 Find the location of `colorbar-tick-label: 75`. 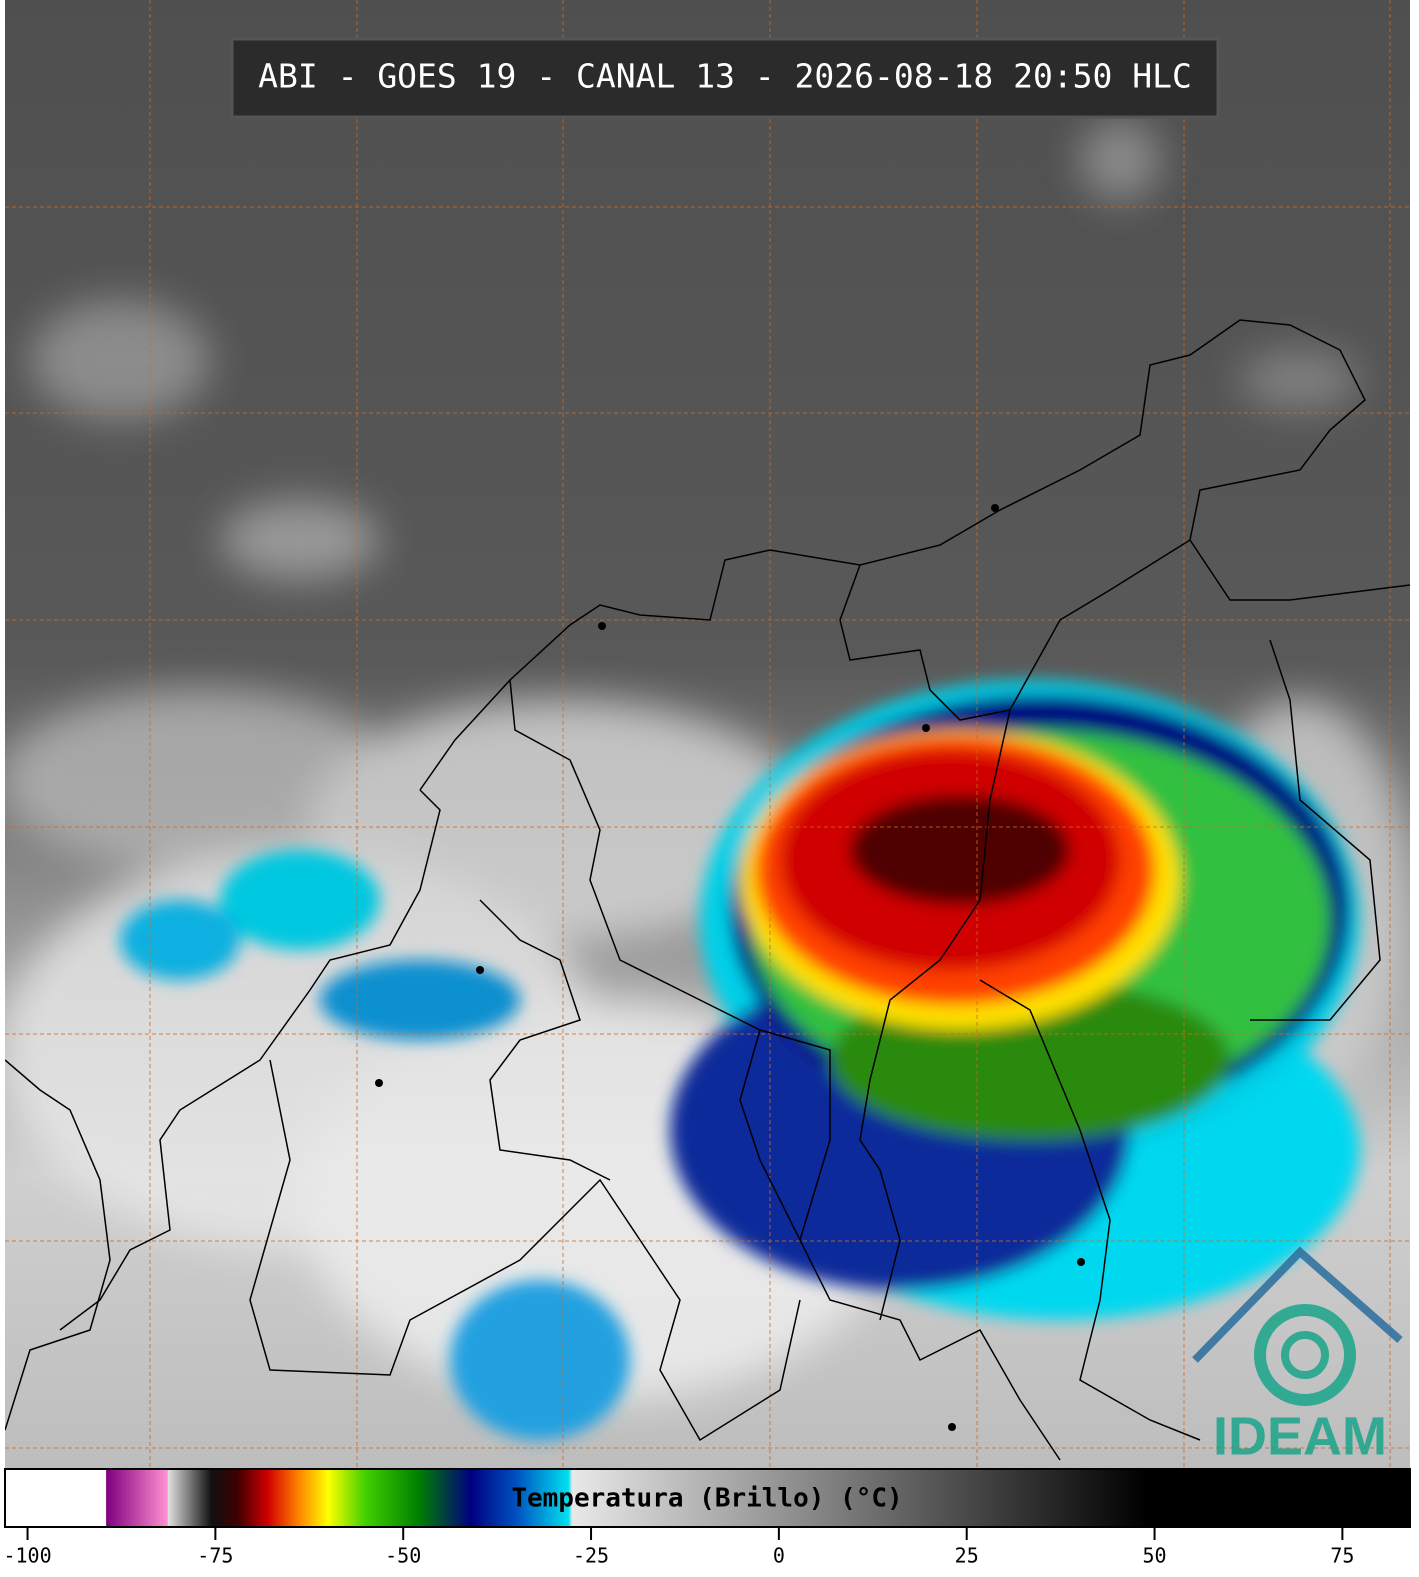

colorbar-tick-label: 75 is located at coordinates (1342, 1556).